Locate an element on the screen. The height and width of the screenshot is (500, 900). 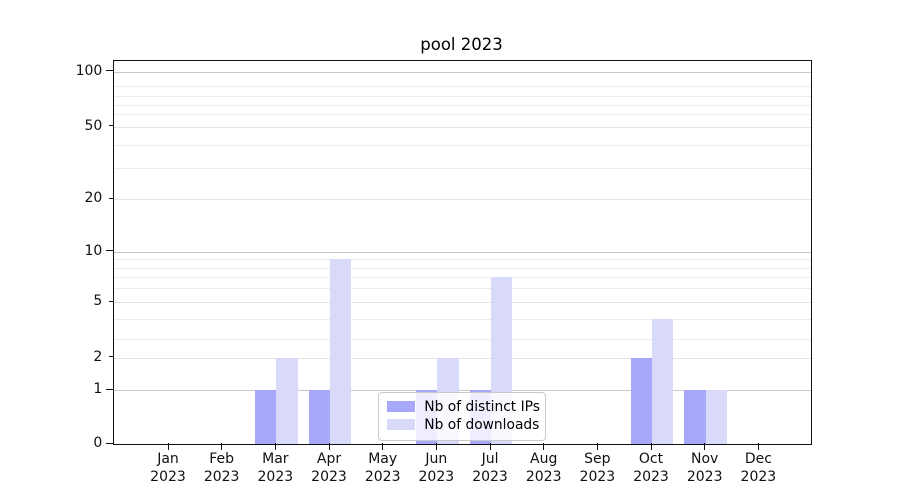
x-tick-label-jul: Jul 2023 is located at coordinates (490, 468).